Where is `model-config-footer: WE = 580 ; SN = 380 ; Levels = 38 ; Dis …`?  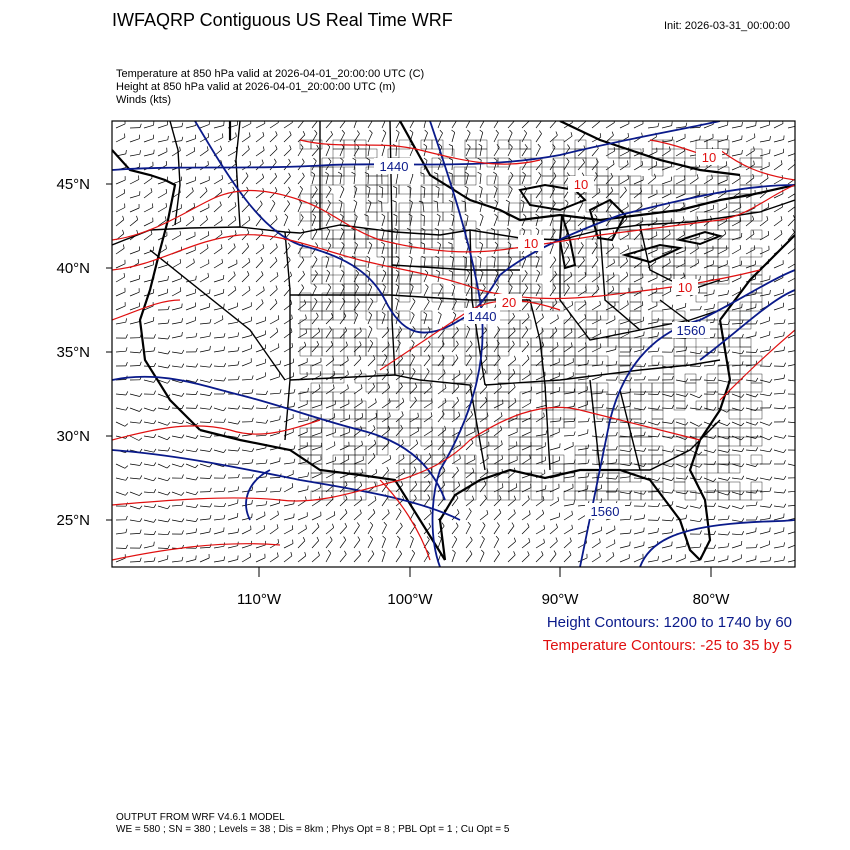 model-config-footer: WE = 580 ; SN = 380 ; Levels = 38 ; Dis … is located at coordinates (313, 829).